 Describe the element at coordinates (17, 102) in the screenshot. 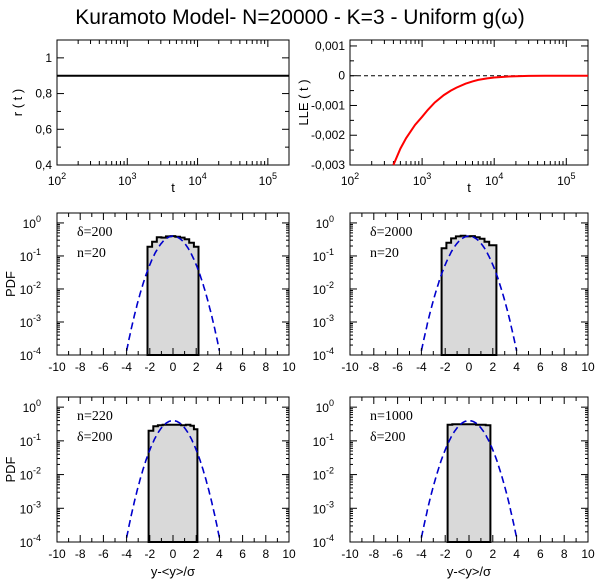

I see `y-axis-label: r ( t )` at that location.